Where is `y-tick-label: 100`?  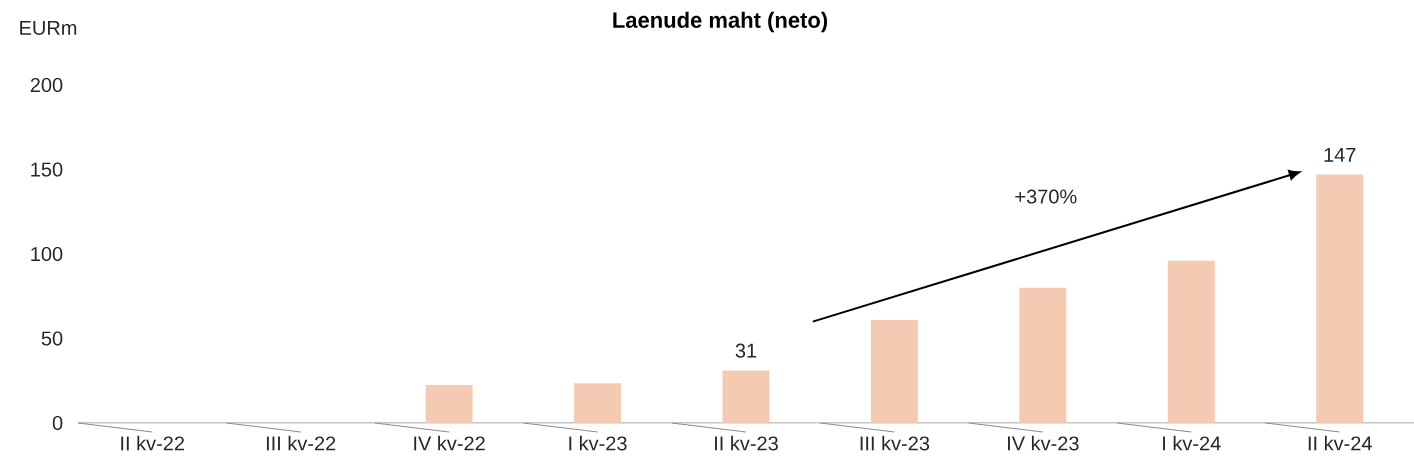 y-tick-label: 100 is located at coordinates (47, 254).